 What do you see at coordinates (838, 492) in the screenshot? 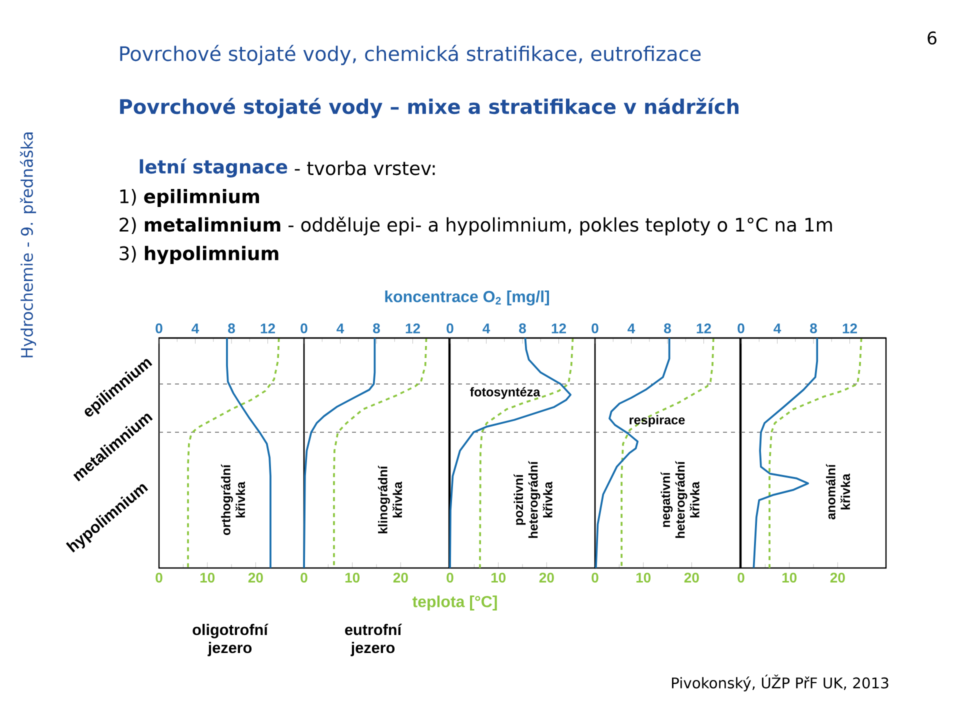
I see `annotation: anomální křivka` at bounding box center [838, 492].